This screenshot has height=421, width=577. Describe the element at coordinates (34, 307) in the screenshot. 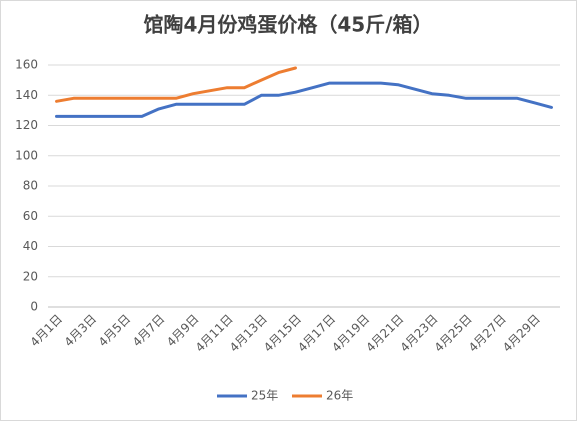

I see `y-tick-label: 0` at that location.